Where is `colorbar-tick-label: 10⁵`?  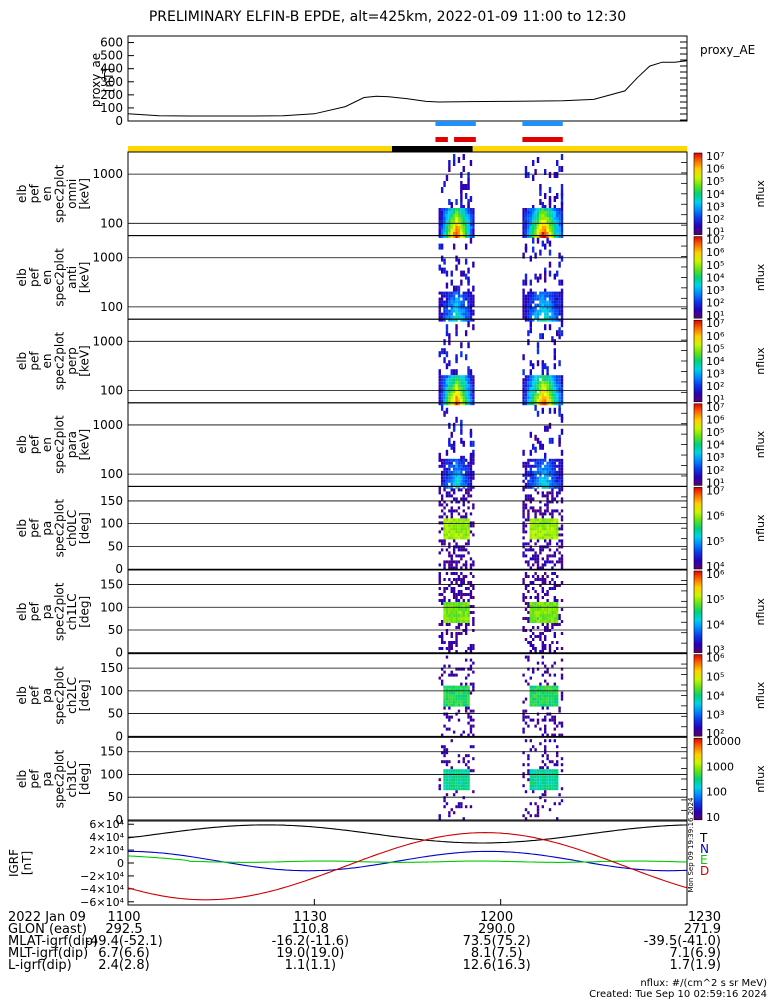 colorbar-tick-label: 10⁵ is located at coordinates (715, 541).